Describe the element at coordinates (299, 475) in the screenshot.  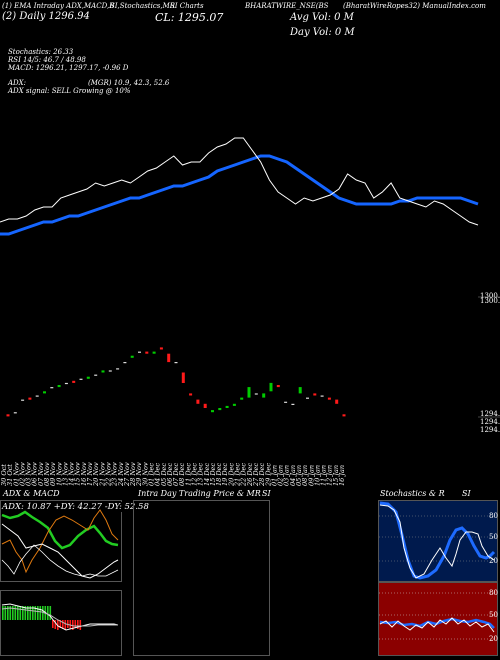
I see `date-tick-label: 05 Jan` at that location.